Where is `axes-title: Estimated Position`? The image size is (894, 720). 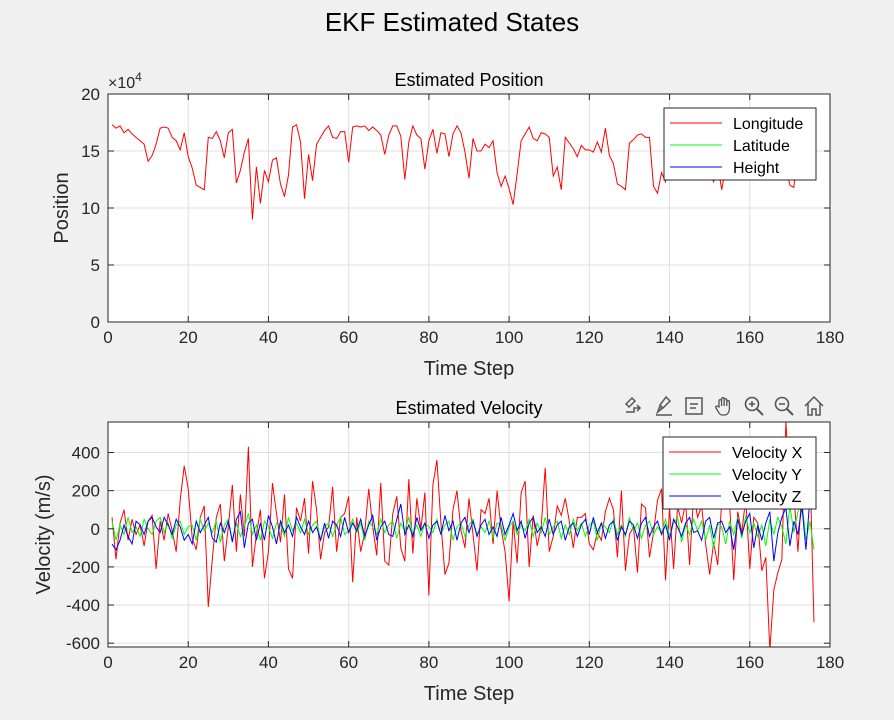
axes-title: Estimated Position is located at coordinates (468, 80).